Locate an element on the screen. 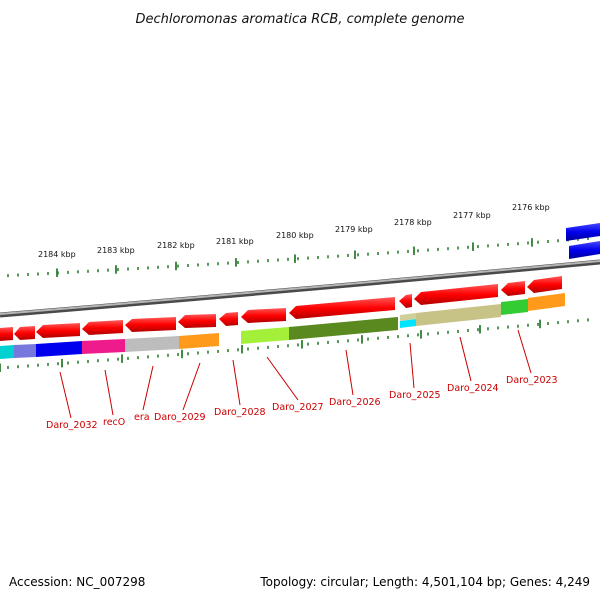 This screenshot has height=600, width=600. block-orange-right is located at coordinates (546, 302).